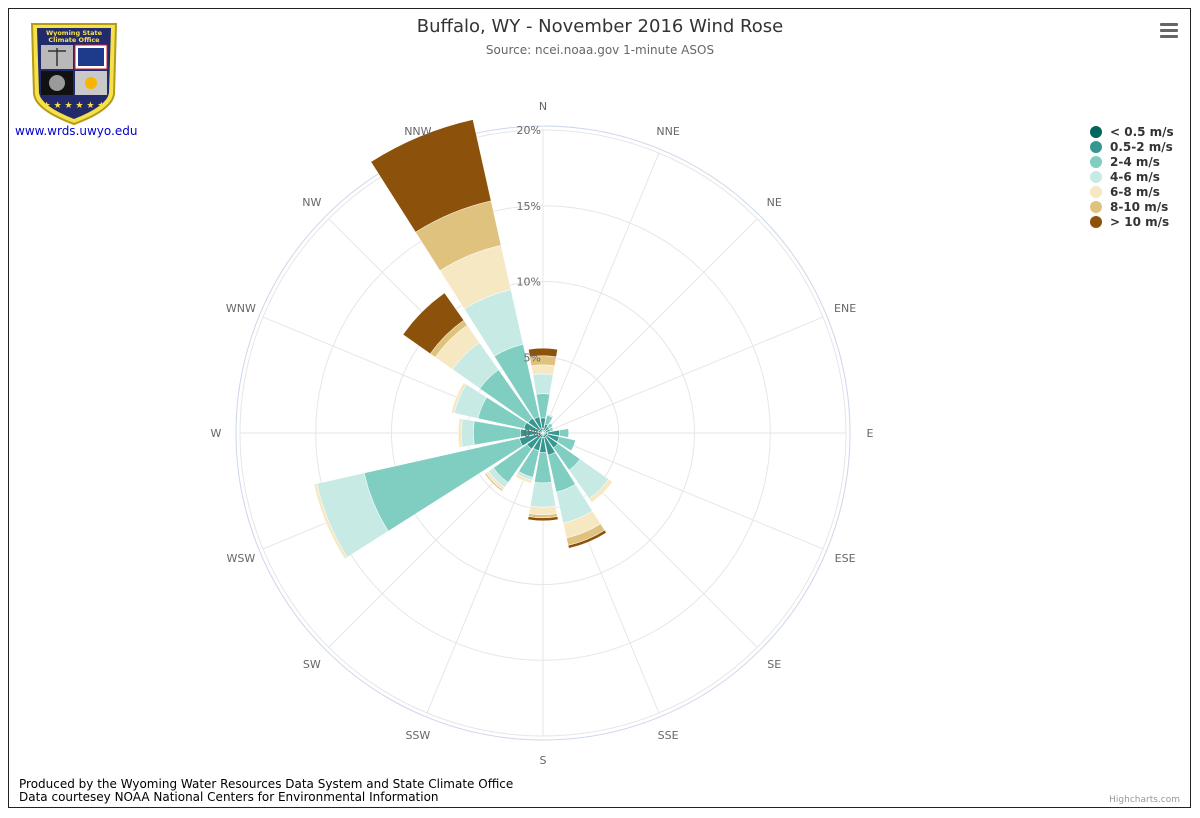  Describe the element at coordinates (91, 83) in the screenshot. I see `sun-icon` at that location.